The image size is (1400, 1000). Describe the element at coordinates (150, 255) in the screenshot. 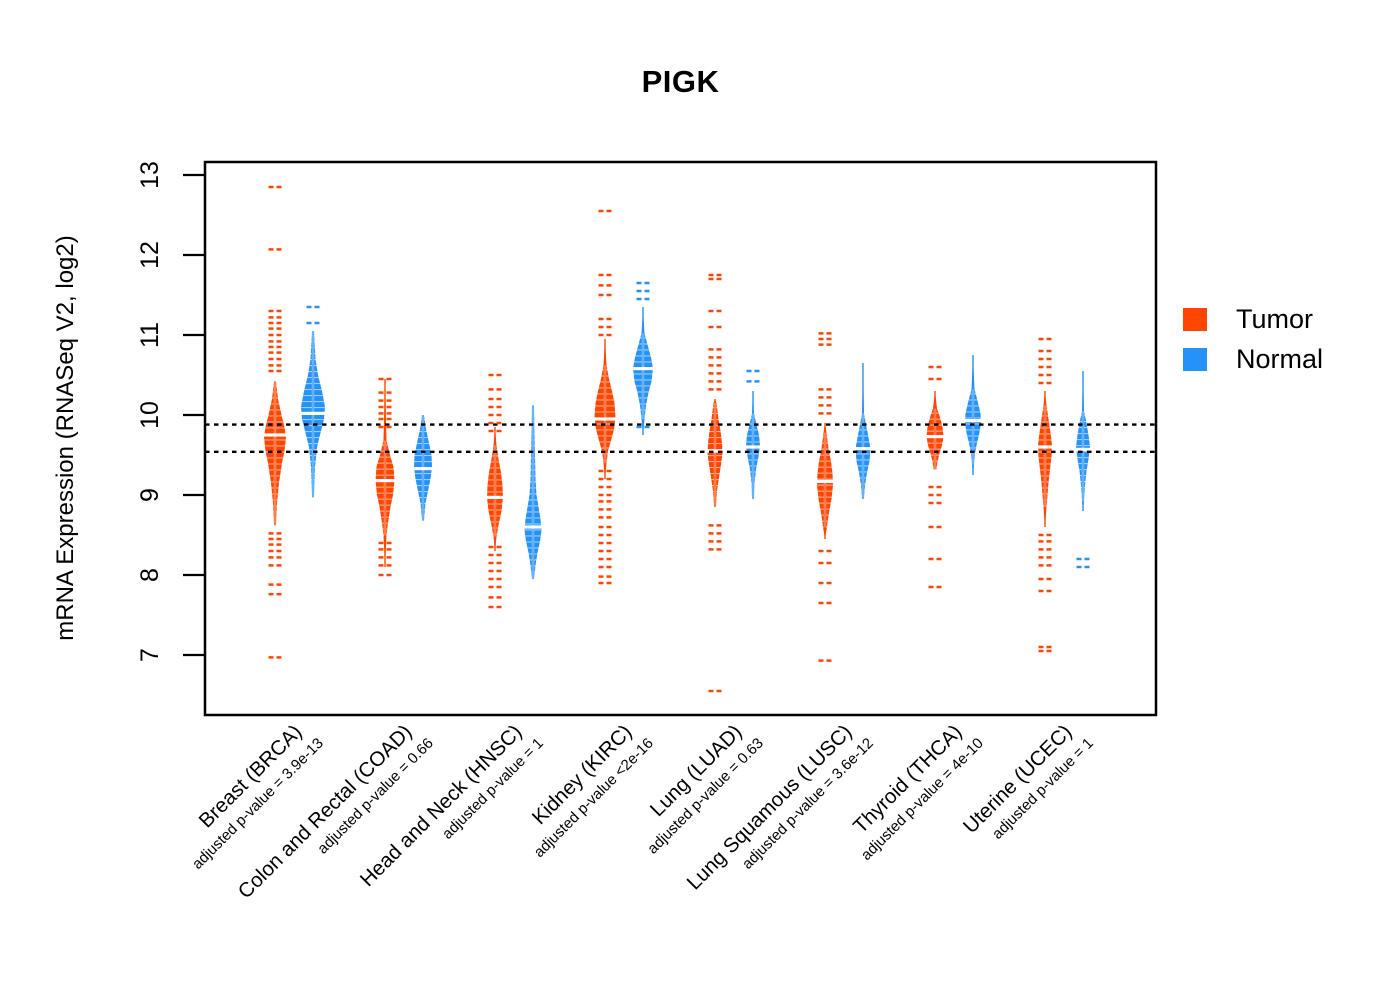

I see `y-tick-label-12: 12` at that location.